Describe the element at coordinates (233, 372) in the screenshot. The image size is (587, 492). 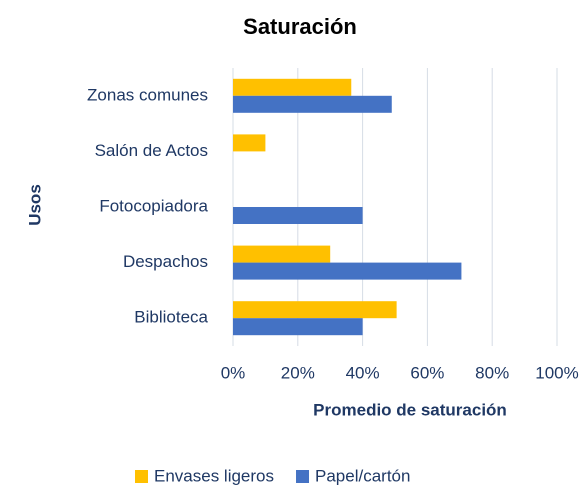
I see `x-tick-label: 0%` at that location.